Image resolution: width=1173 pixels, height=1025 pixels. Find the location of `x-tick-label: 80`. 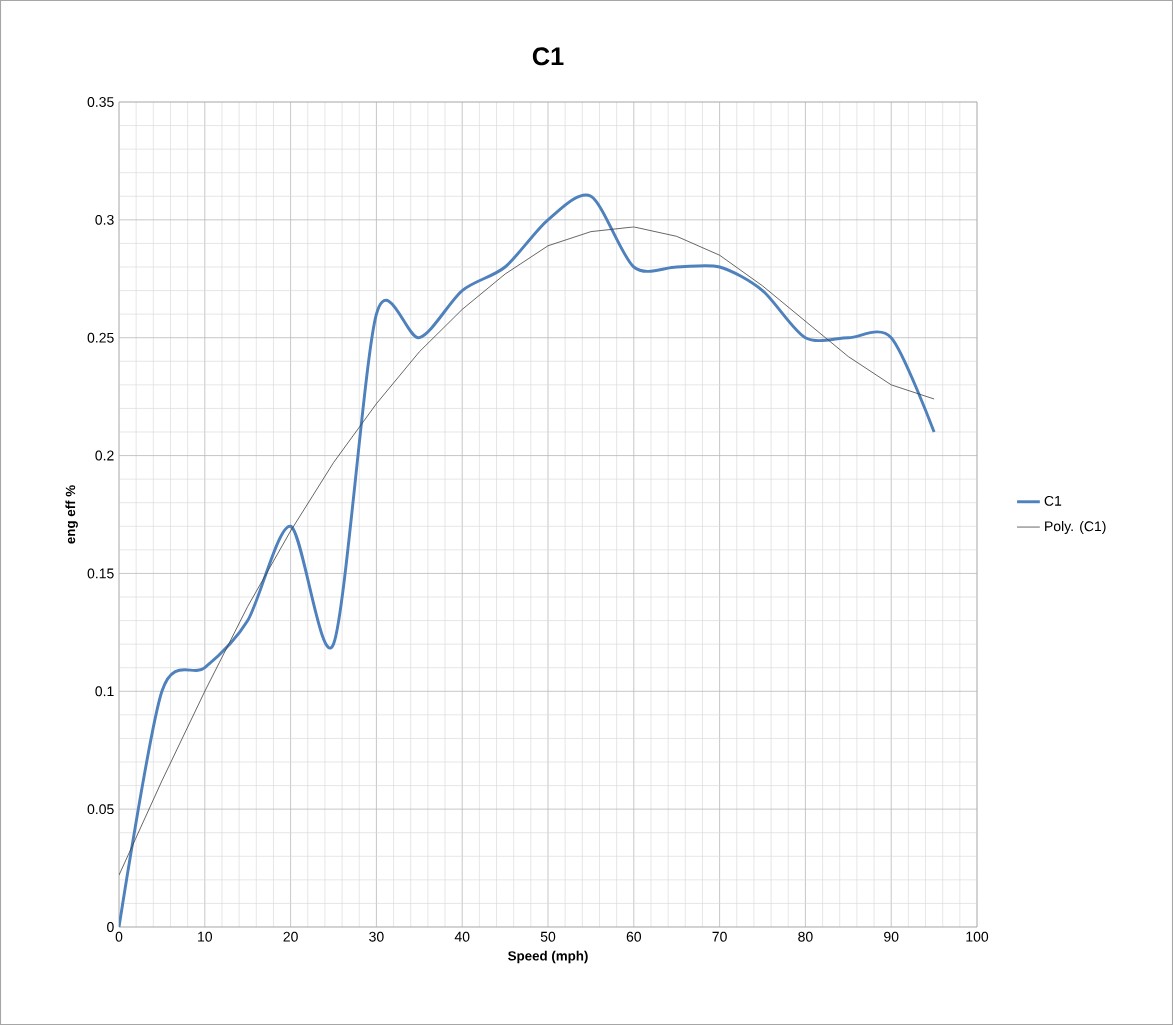

x-tick-label: 80 is located at coordinates (805, 936).